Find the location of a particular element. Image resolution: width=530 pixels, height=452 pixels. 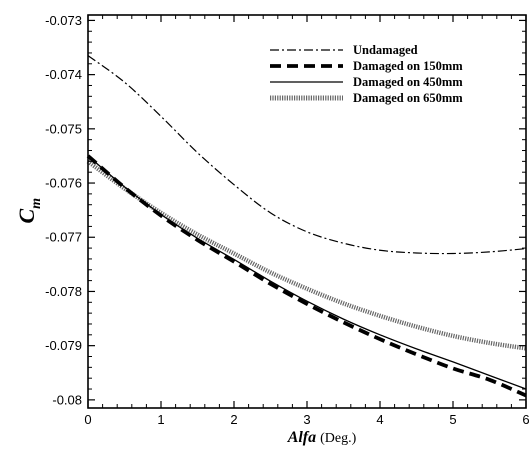

y-tick-label: -0.074 is located at coordinates (63, 74).